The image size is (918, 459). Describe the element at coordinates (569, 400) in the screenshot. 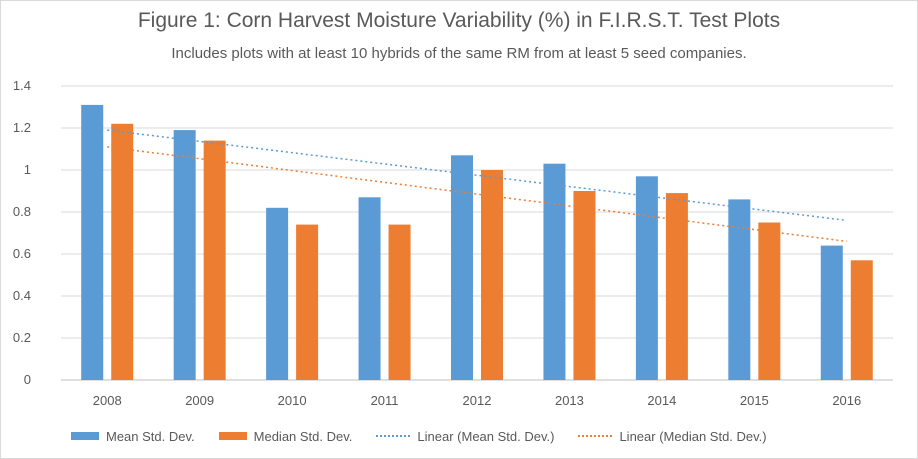

I see `x-tick-label: 2013` at that location.